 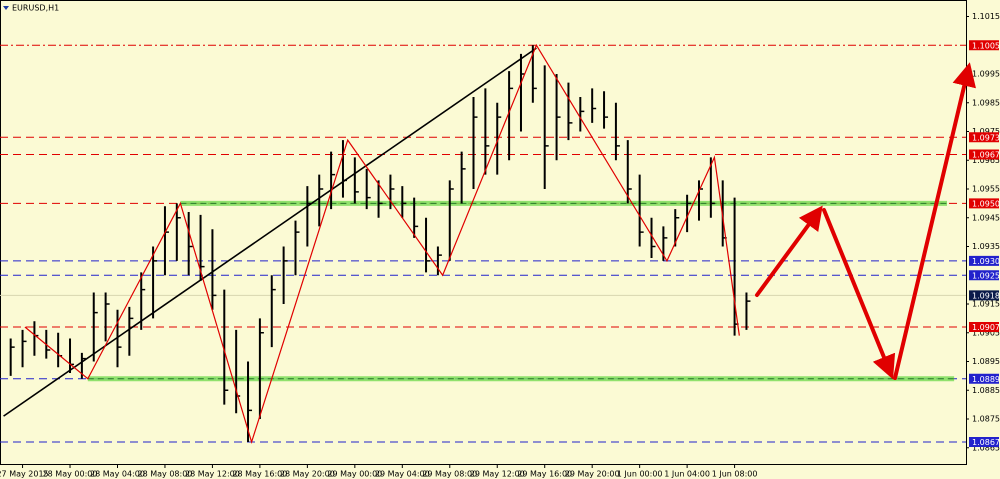 I want to click on chart-title: EURUSD,H1, so click(x=35, y=8).